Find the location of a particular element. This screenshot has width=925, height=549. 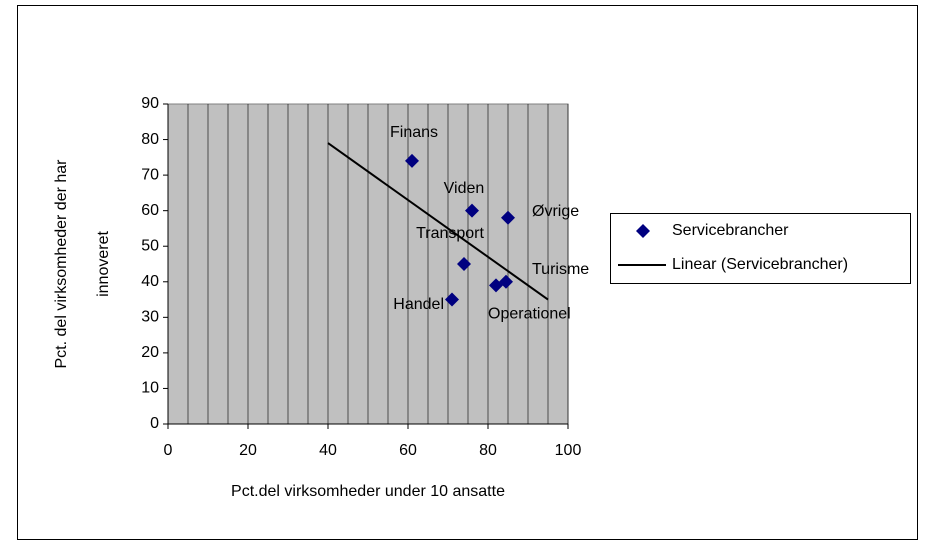

legend-box is located at coordinates (760, 248).